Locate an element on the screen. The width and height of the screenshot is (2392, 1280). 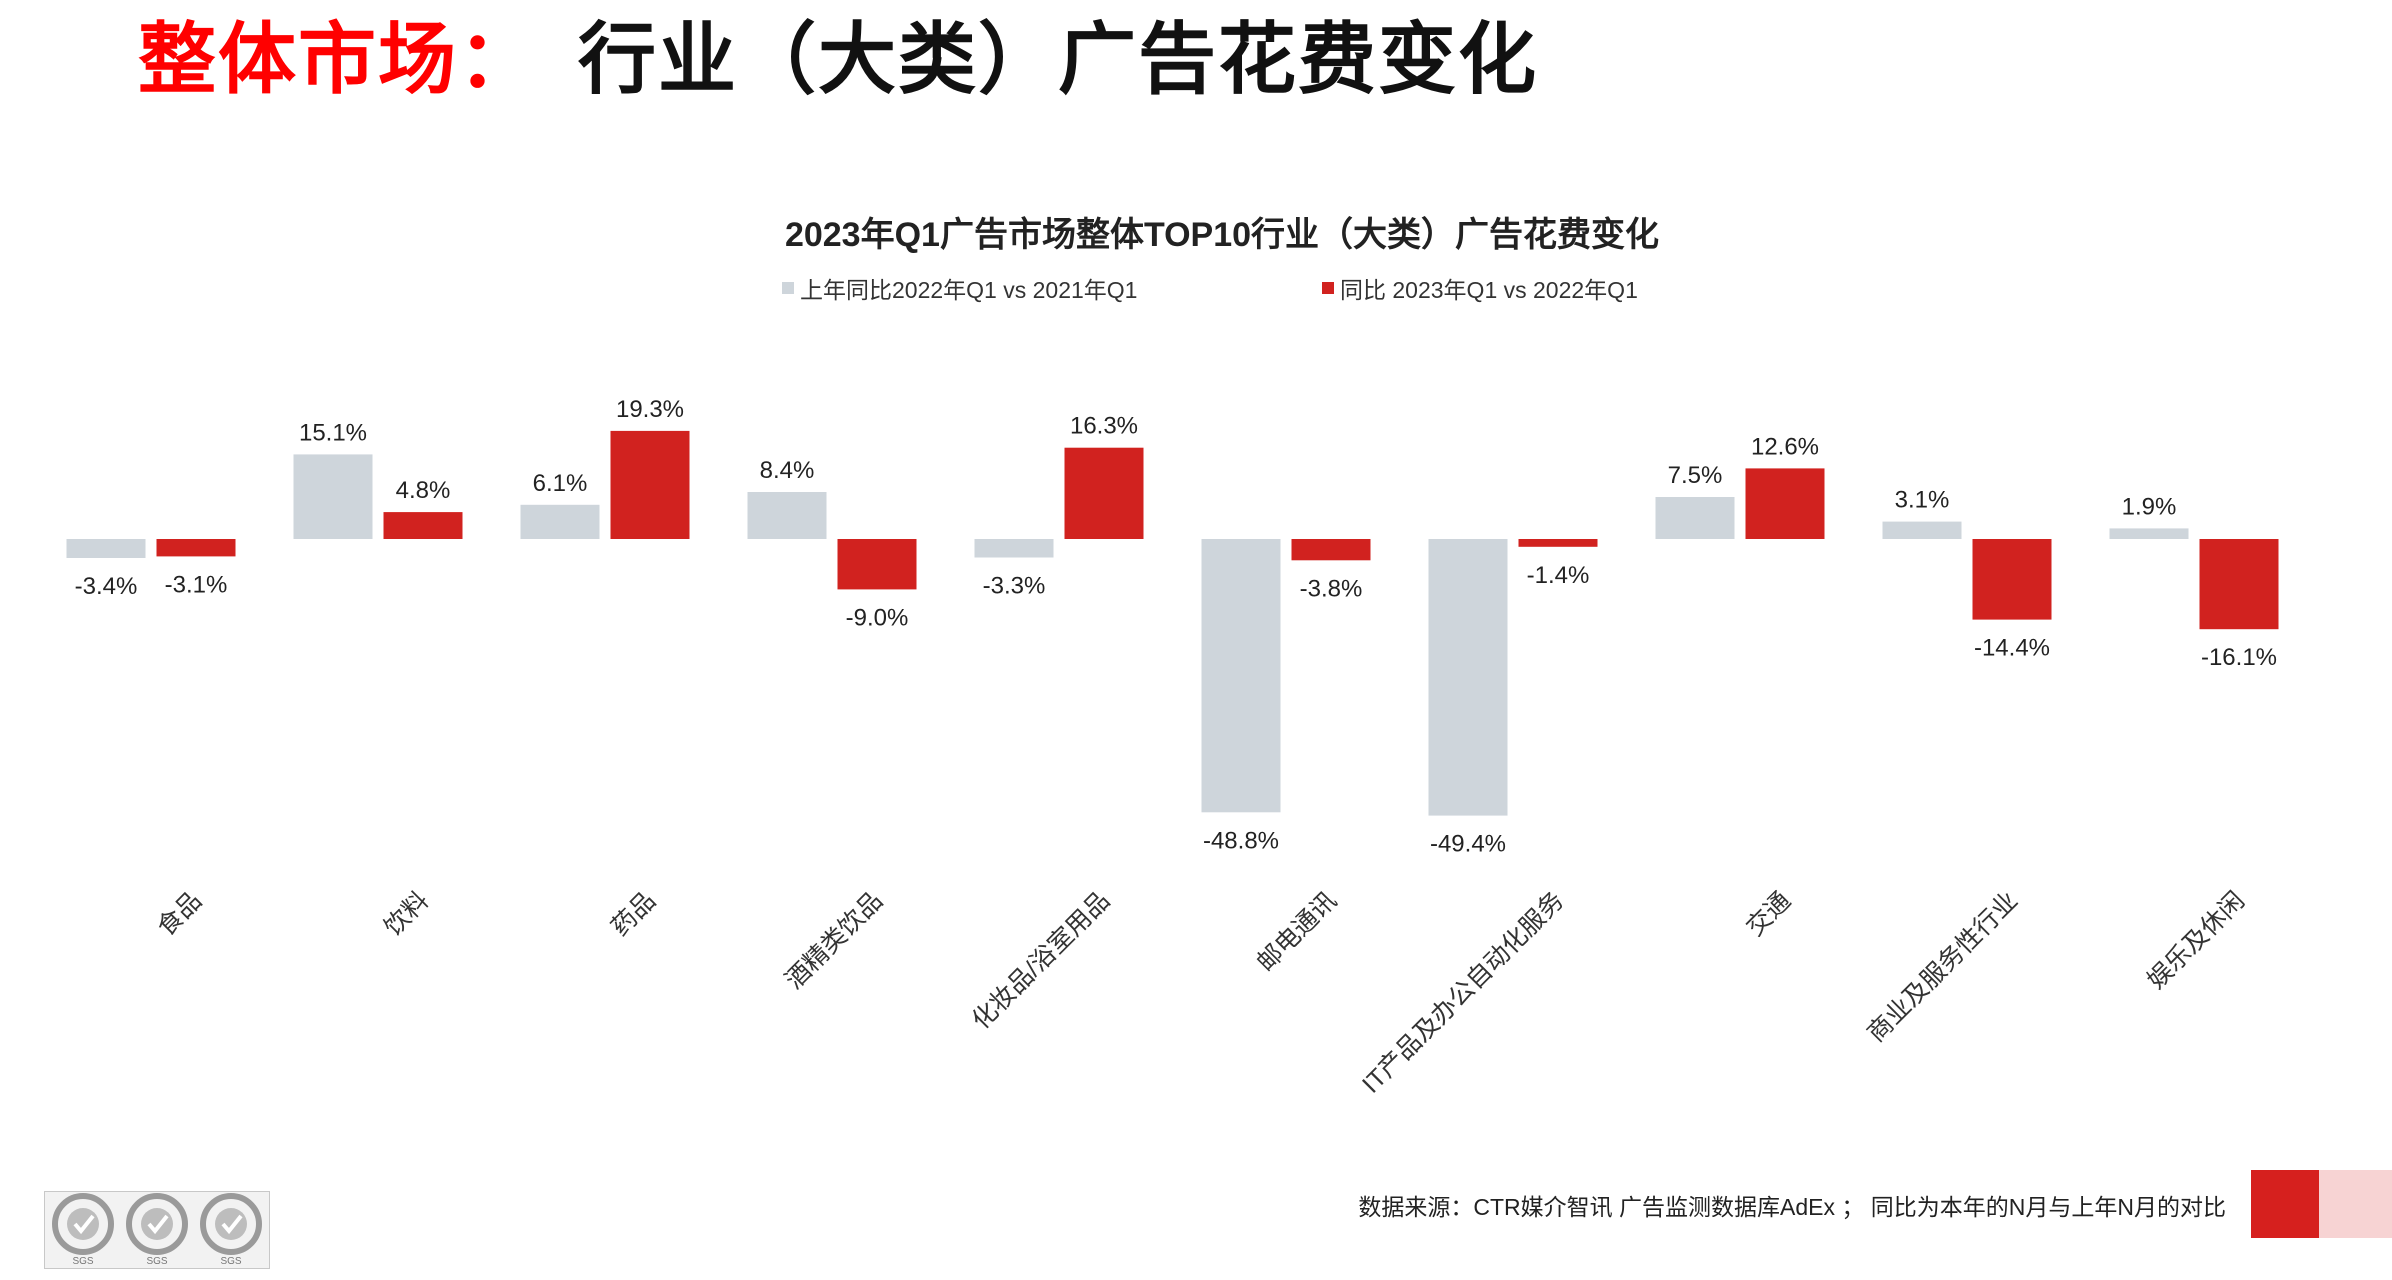
value-label: -1.4% is located at coordinates (1558, 575).